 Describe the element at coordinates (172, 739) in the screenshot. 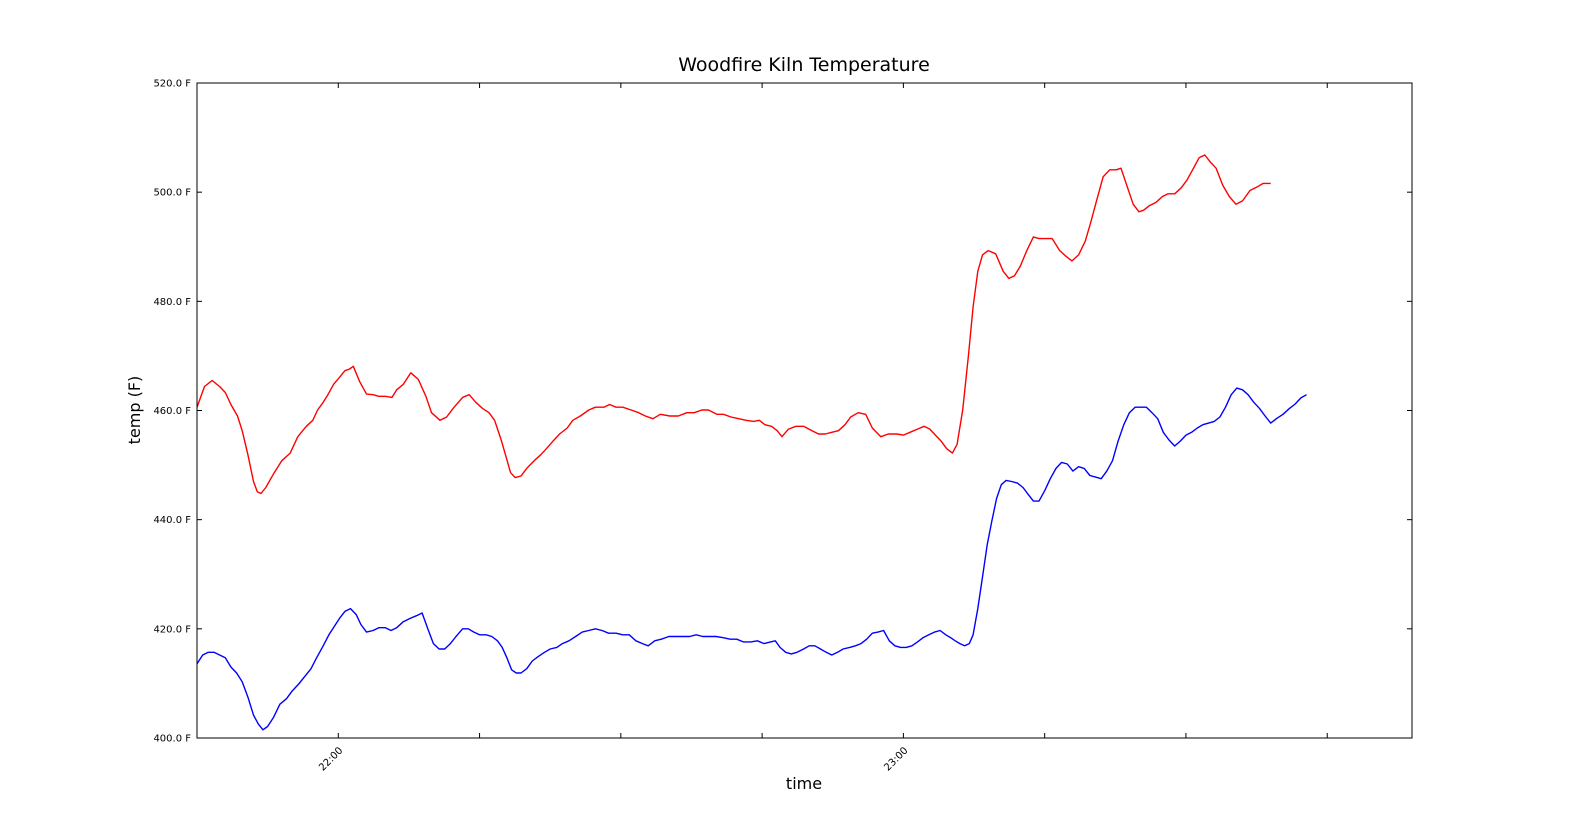

I see `y-tick-label: 400.0 F` at that location.